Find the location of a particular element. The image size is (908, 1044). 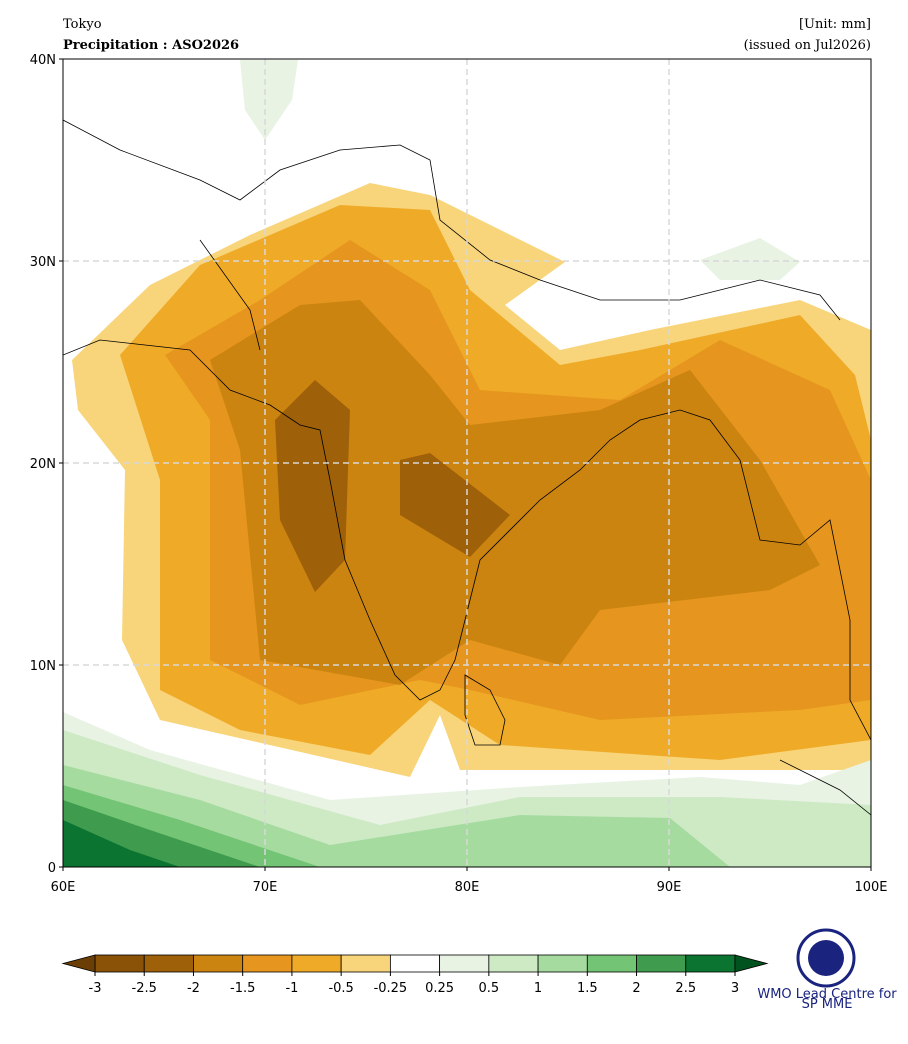

y-tick-label: 20N is located at coordinates (43, 464).